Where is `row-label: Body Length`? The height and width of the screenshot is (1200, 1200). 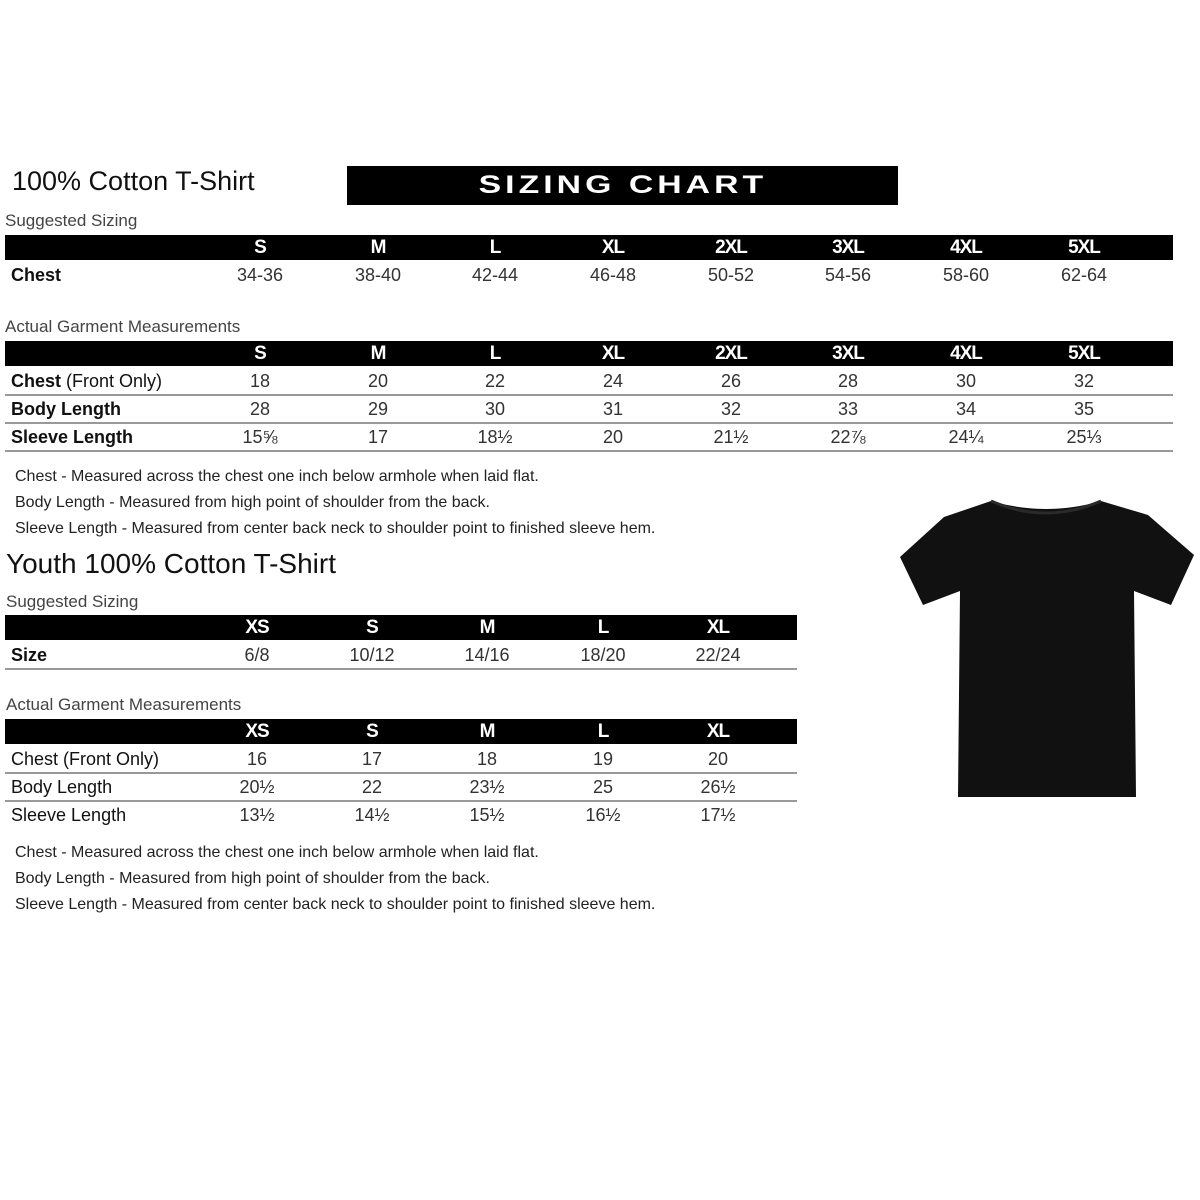 row-label: Body Length is located at coordinates (66, 409).